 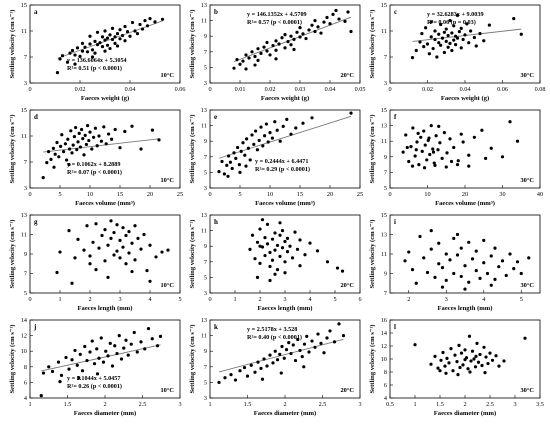 I want to click on regression-stats: R²= 0.06 (p = 0.03), so click(x=451, y=22).